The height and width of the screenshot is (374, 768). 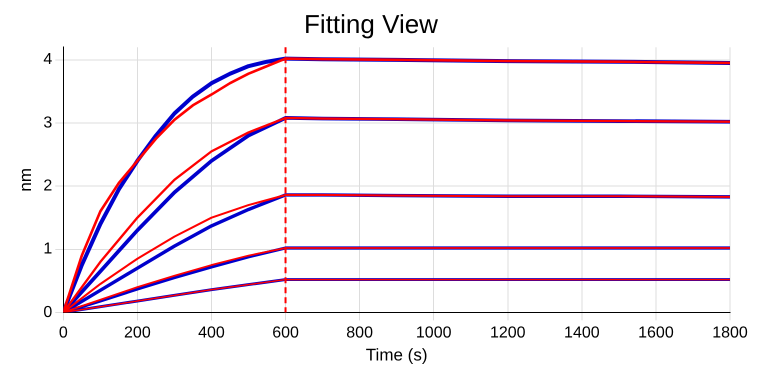 I want to click on x-tick-label: 600, so click(x=285, y=333).